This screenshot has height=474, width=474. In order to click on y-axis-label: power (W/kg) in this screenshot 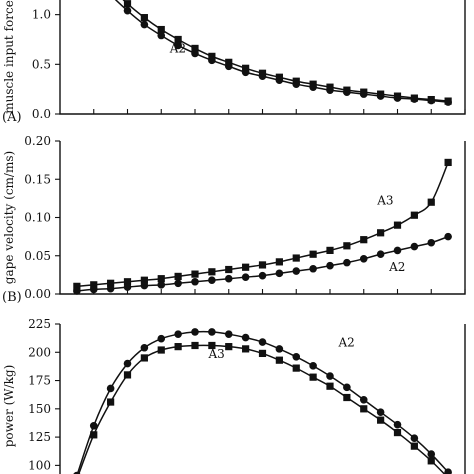, I will do `click(9, 406)`.